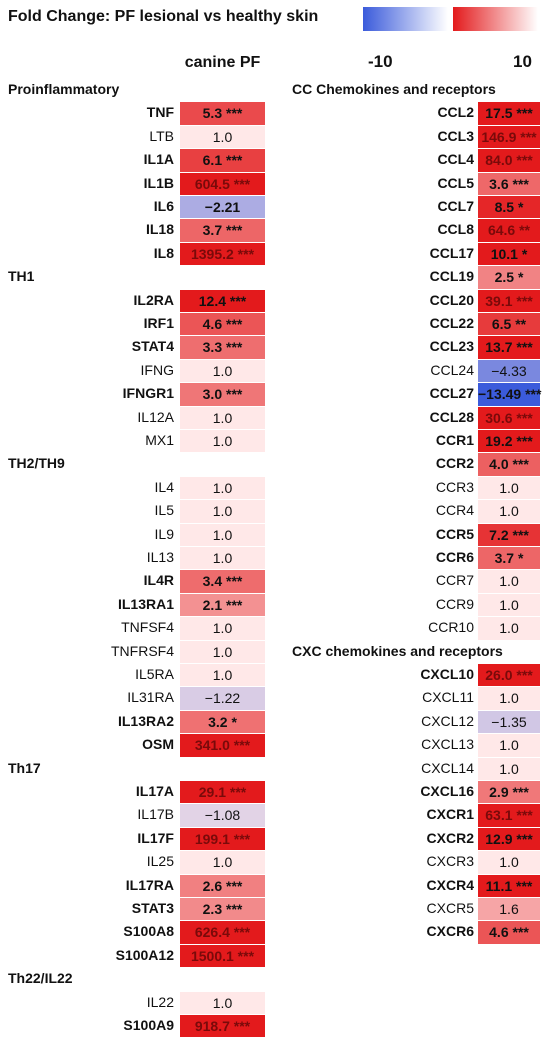 The height and width of the screenshot is (1037, 550). What do you see at coordinates (509, 371) in the screenshot?
I see `heatmap-cell: −4.33` at bounding box center [509, 371].